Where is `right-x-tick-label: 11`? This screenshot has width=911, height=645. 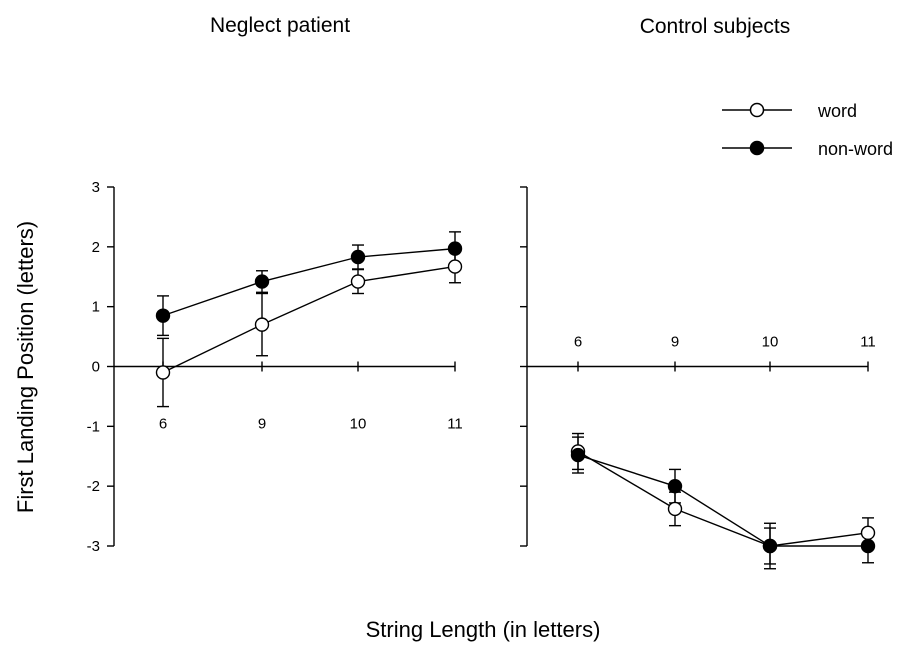 right-x-tick-label: 11 is located at coordinates (868, 342).